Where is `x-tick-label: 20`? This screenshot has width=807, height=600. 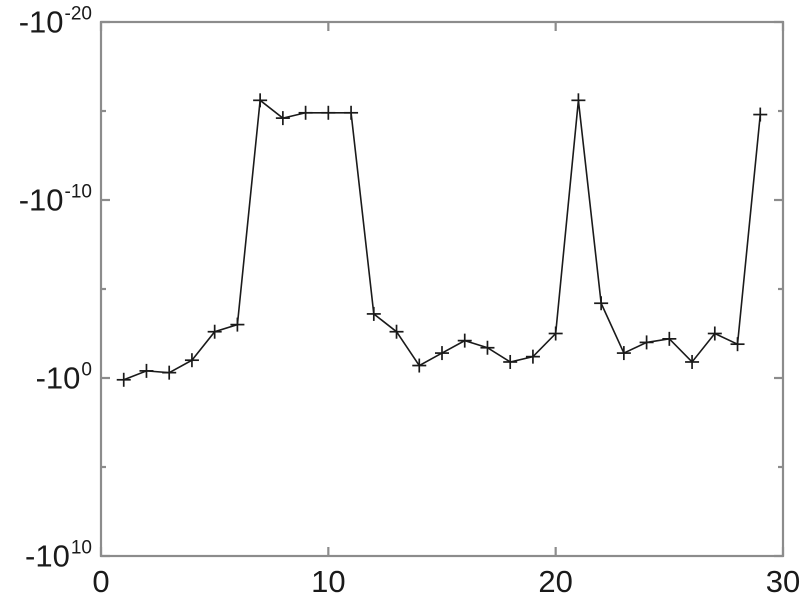
x-tick-label: 20 is located at coordinates (555, 581).